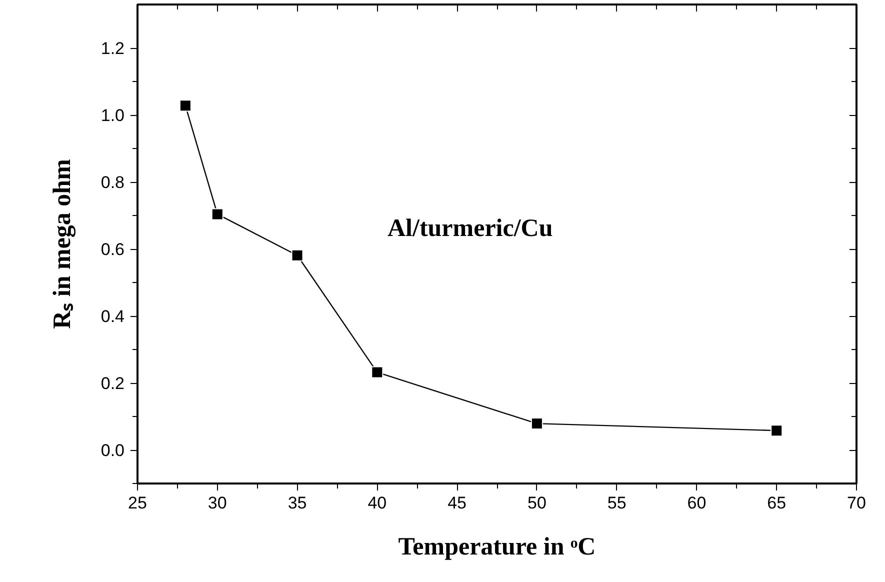 Image resolution: width=885 pixels, height=582 pixels. I want to click on x-tick-label: 25, so click(137, 503).